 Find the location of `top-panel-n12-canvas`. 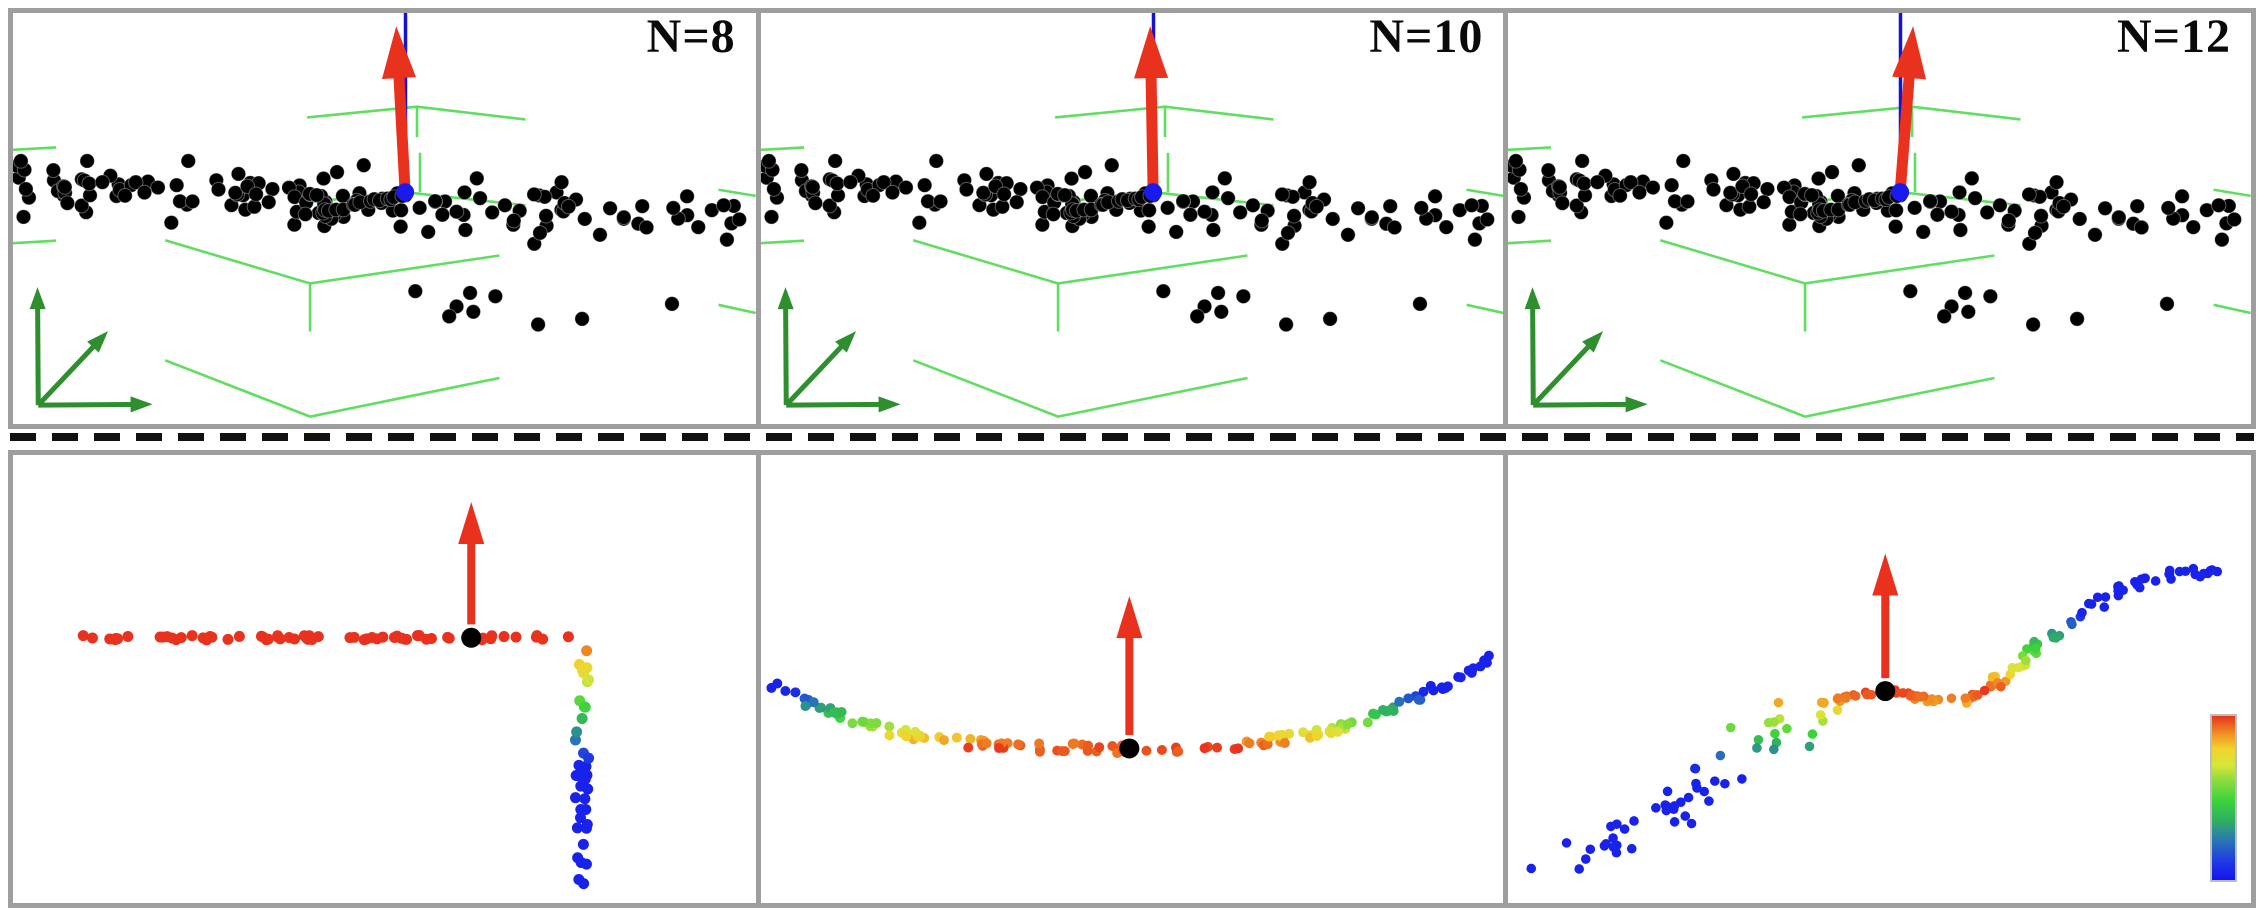

top-panel-n12-canvas is located at coordinates (1880, 215).